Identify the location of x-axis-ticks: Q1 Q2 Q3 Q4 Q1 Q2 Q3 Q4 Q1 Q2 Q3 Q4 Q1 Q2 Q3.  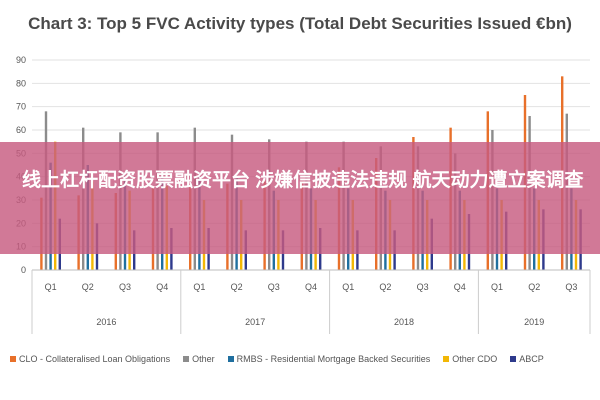
(311, 280).